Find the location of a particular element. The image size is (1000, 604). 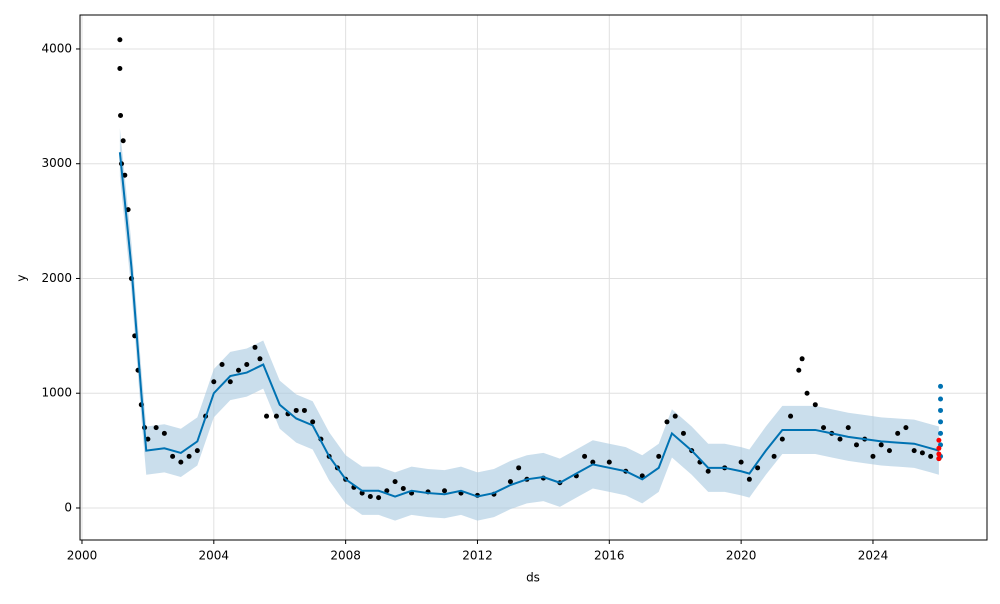

y-tick-label: 4000 is located at coordinates (56, 48).